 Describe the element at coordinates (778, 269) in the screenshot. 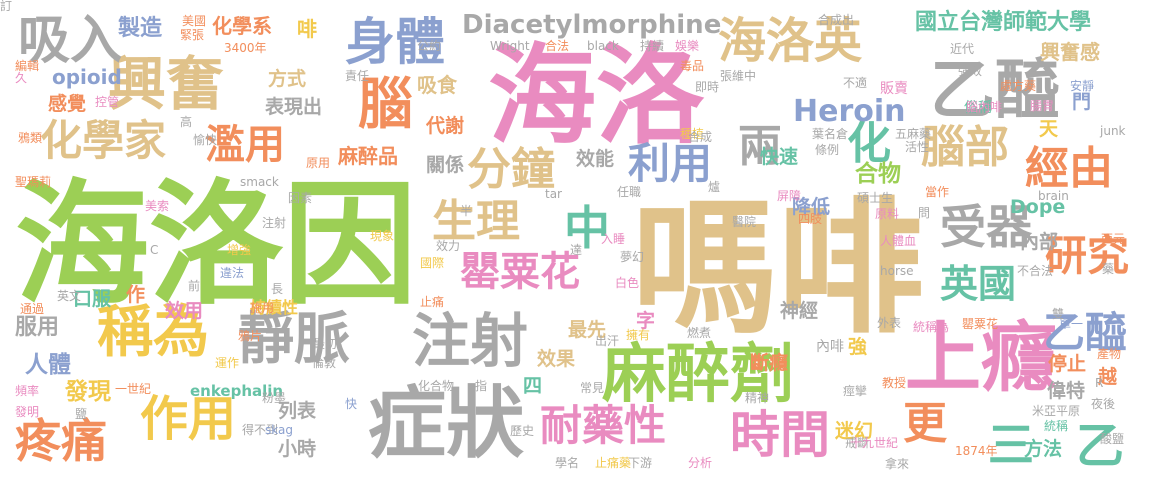

I see `cloud-word: 嗎啡` at that location.